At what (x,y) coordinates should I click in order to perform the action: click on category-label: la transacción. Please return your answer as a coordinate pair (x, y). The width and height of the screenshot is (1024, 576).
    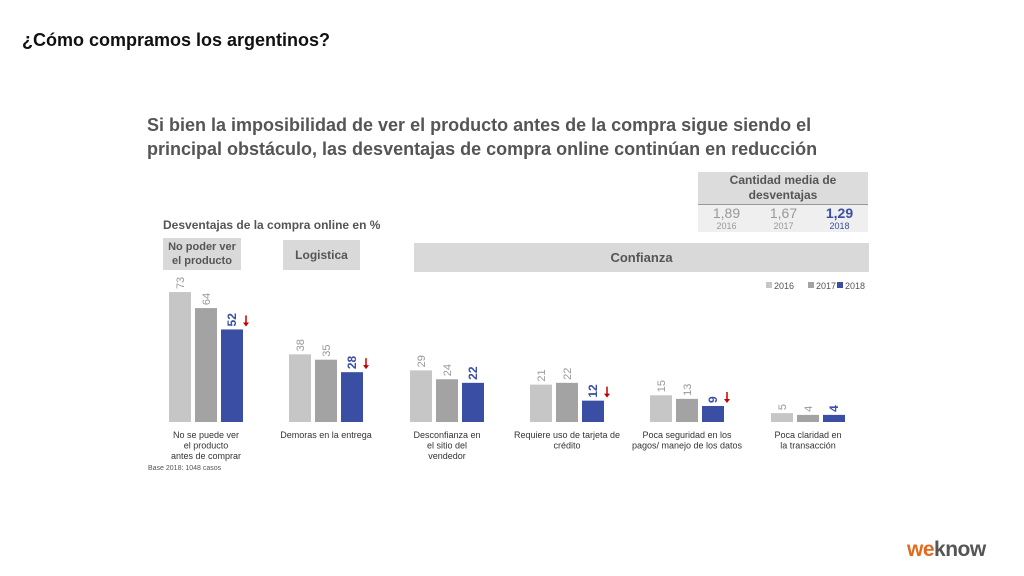
    Looking at the image, I should click on (808, 446).